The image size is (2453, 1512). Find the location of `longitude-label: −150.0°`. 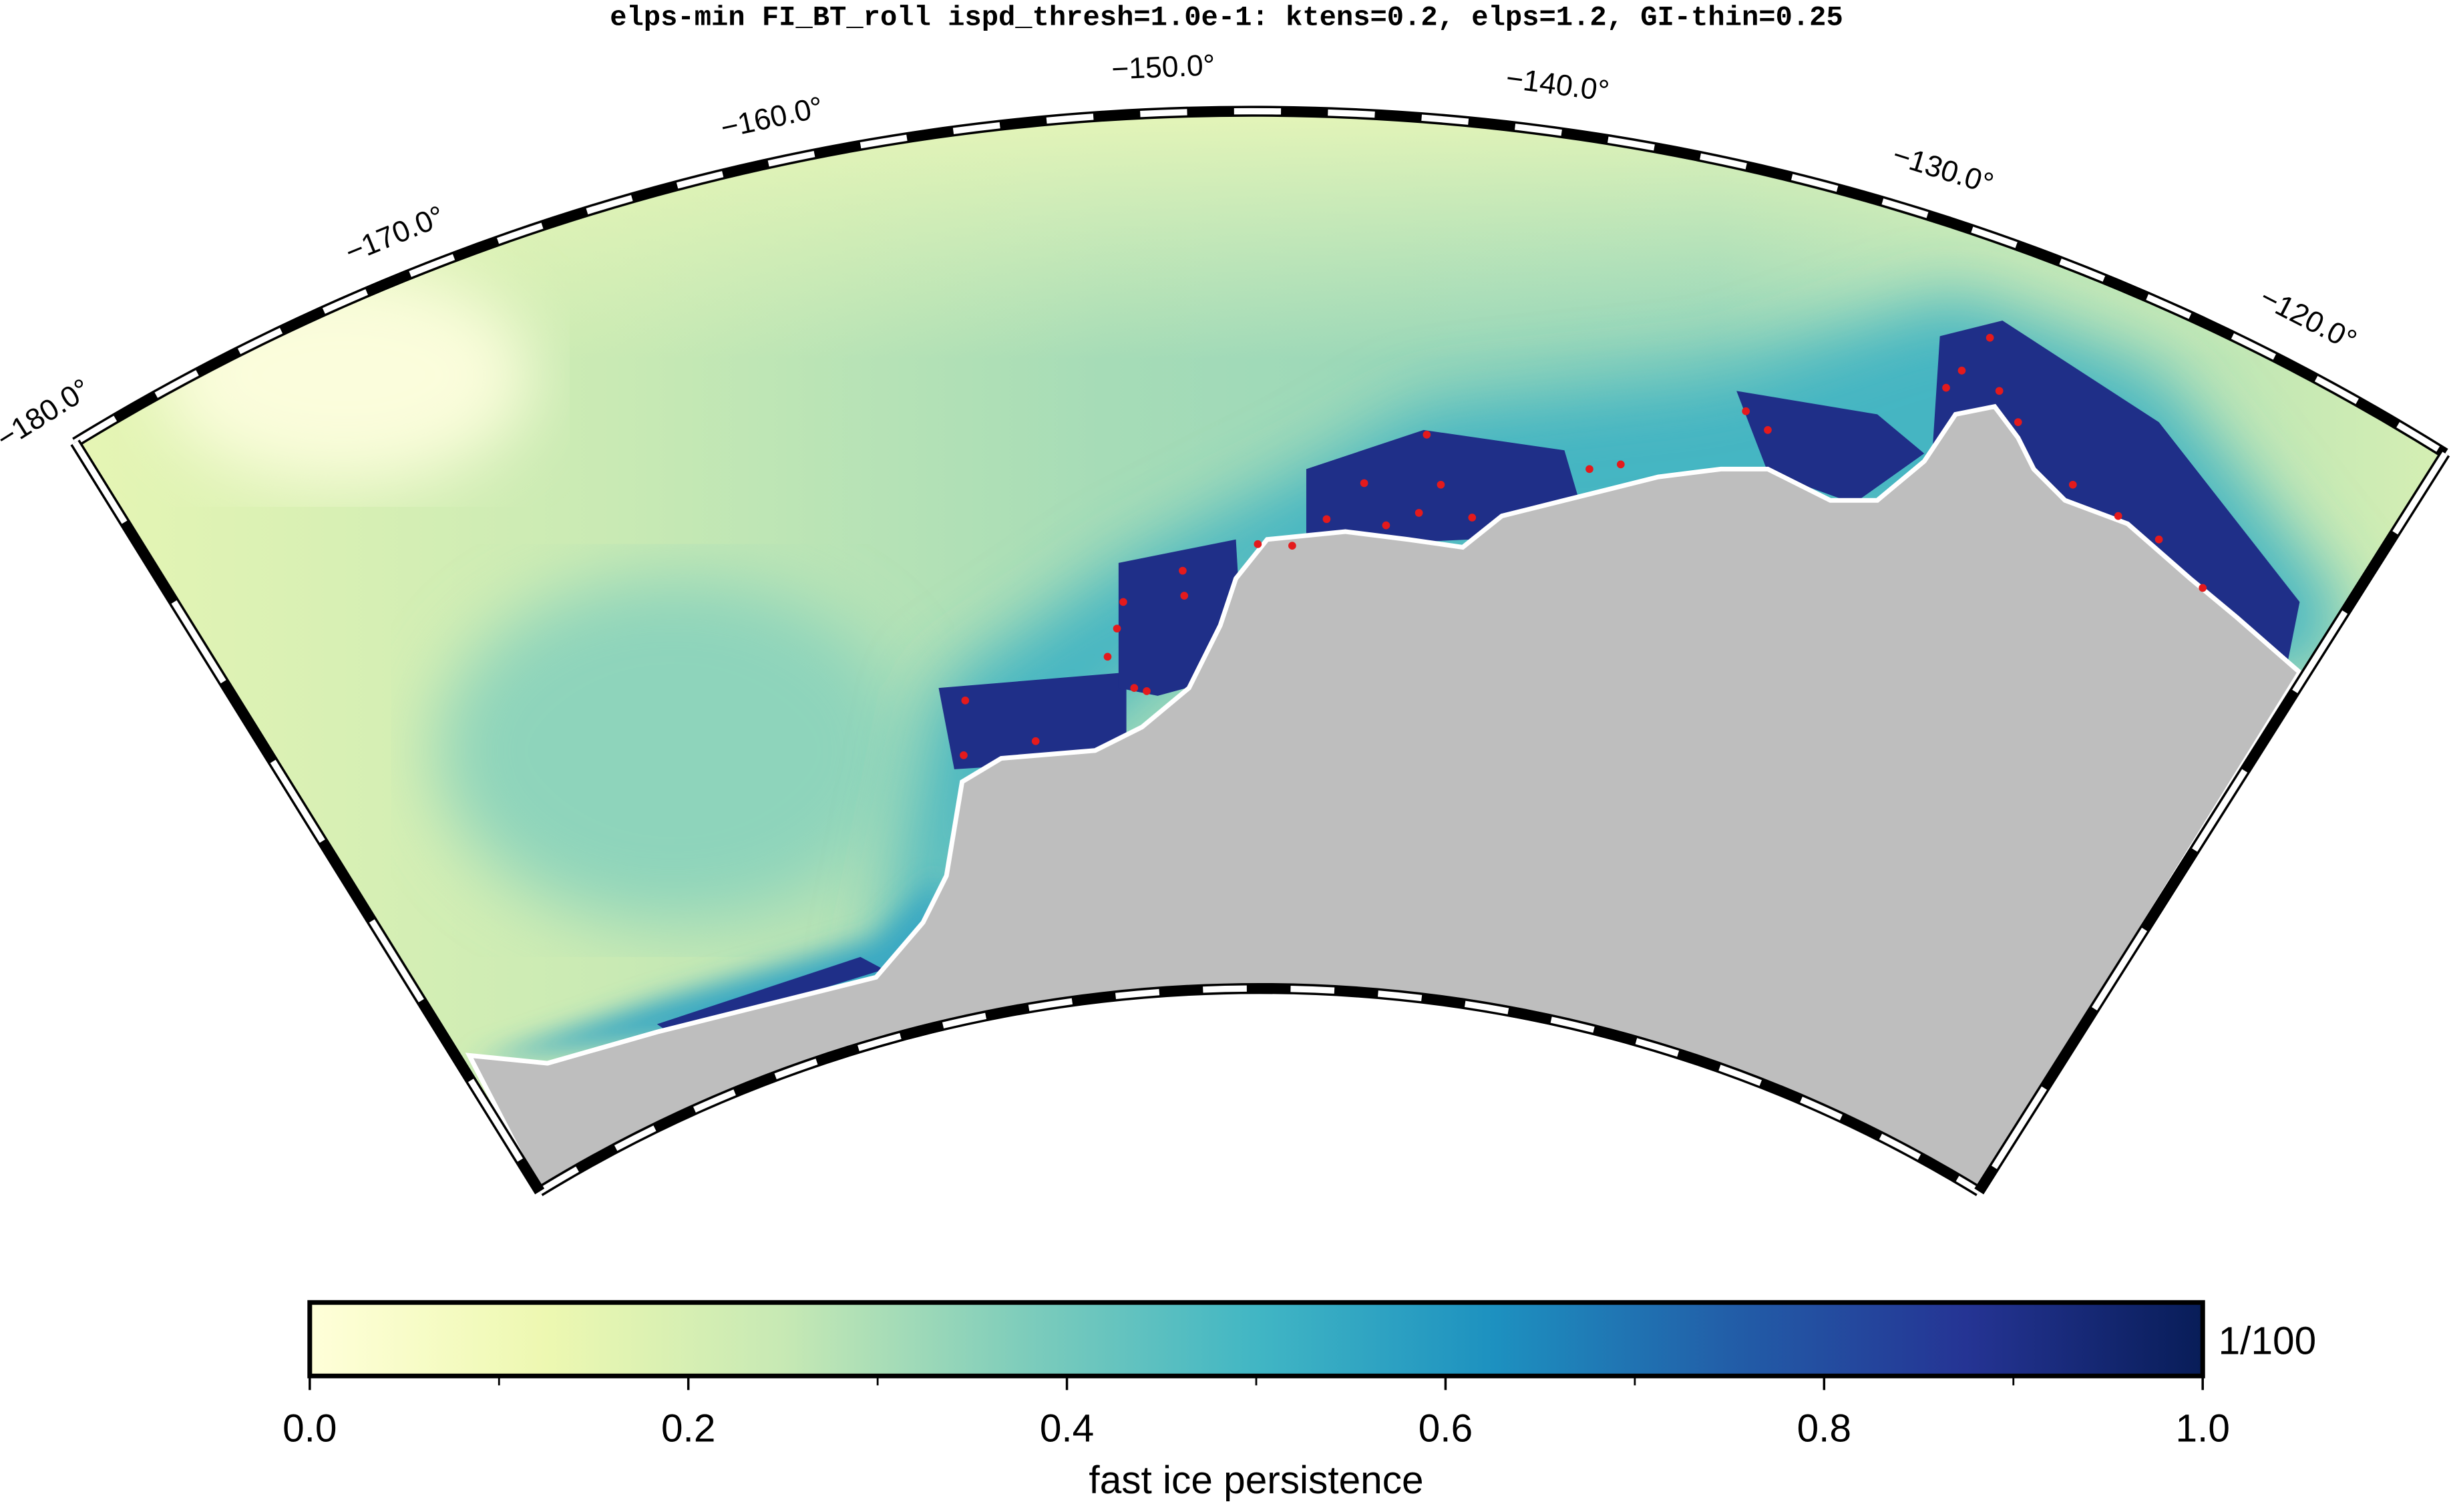

longitude-label: −150.0° is located at coordinates (1163, 67).